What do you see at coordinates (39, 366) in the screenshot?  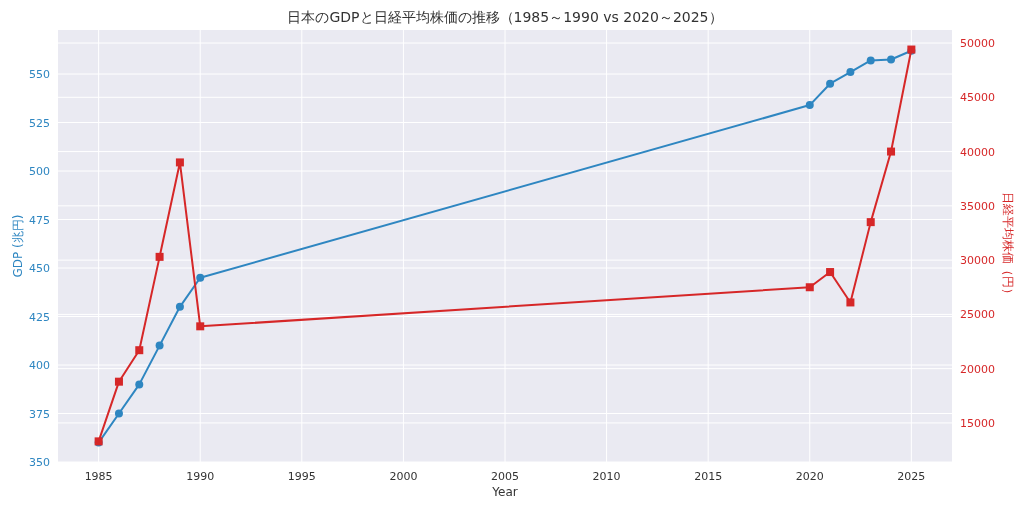 I see `y-tick-label: 400` at bounding box center [39, 366].